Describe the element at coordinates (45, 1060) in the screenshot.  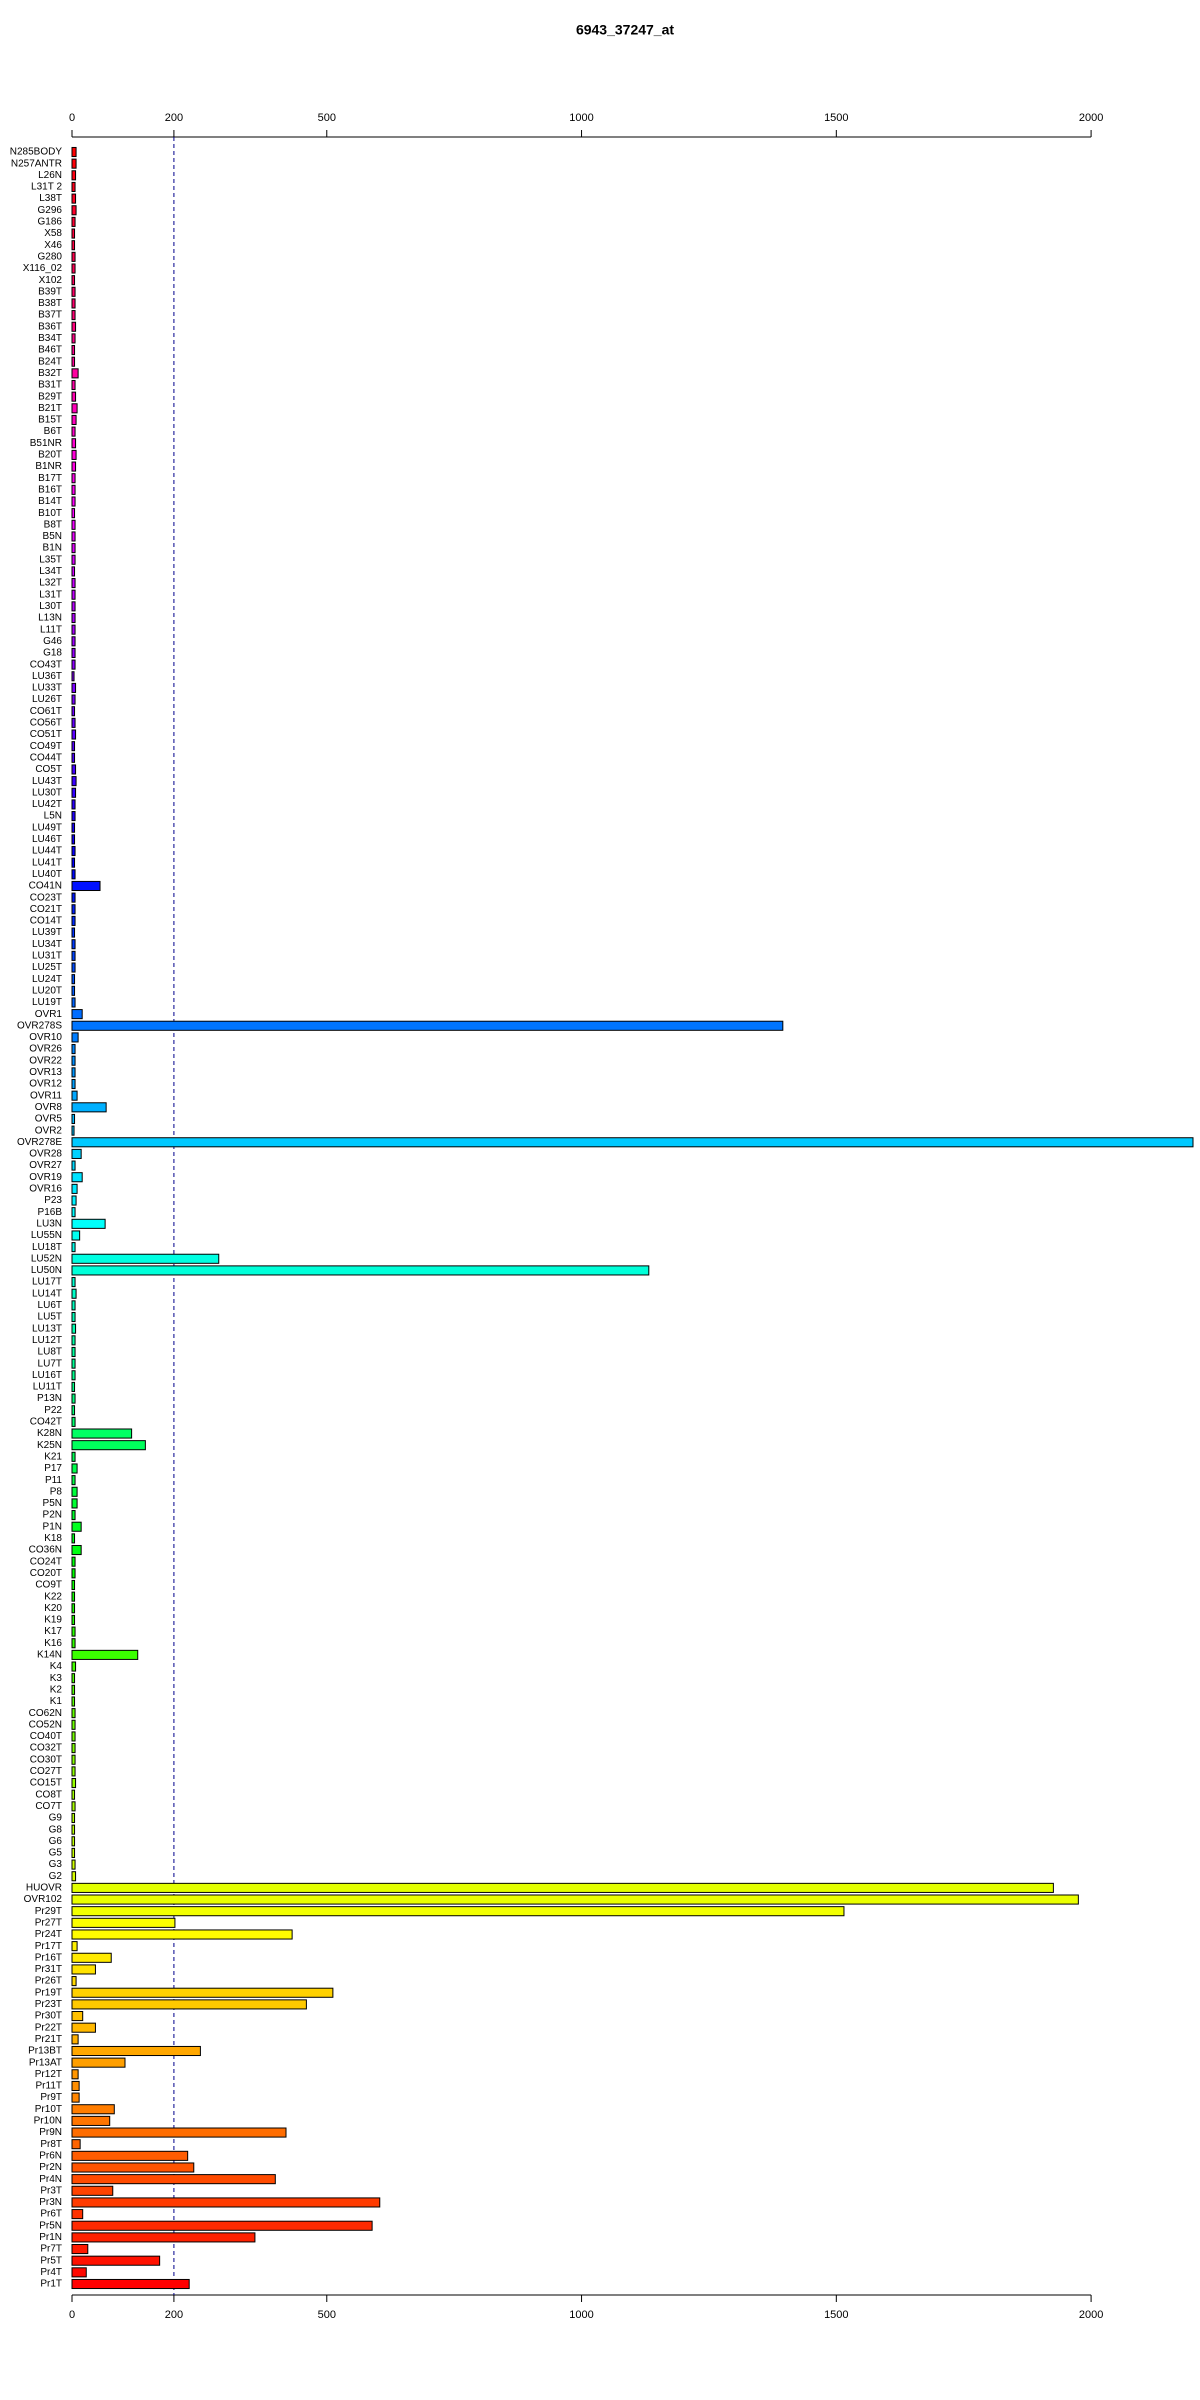
I see `y-tick-label: OVR22` at that location.